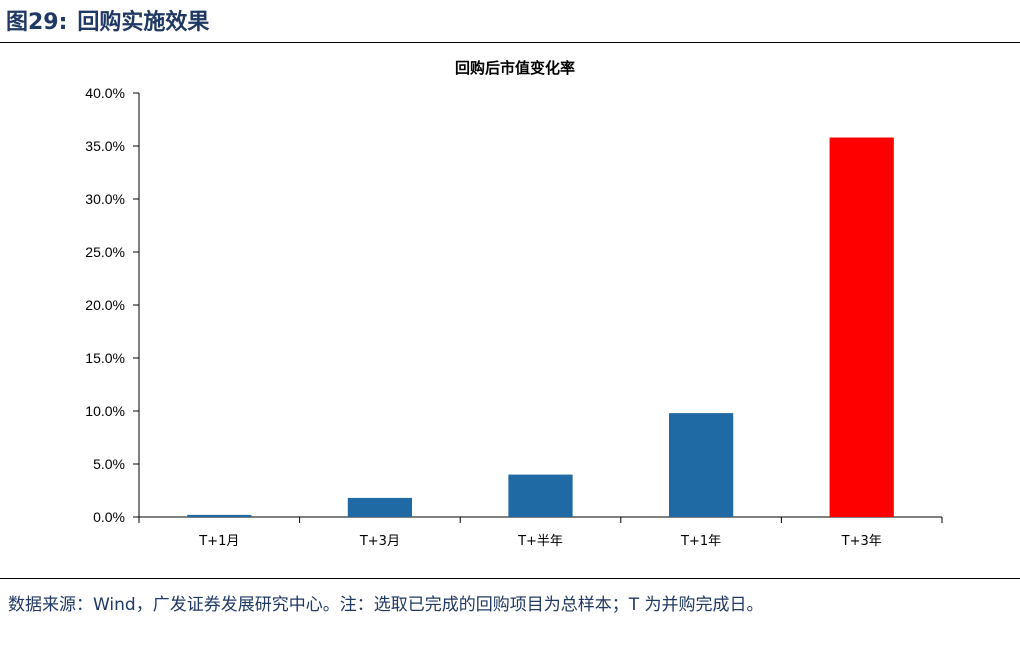  What do you see at coordinates (700, 541) in the screenshot?
I see `x-tick-label: T+1年` at bounding box center [700, 541].